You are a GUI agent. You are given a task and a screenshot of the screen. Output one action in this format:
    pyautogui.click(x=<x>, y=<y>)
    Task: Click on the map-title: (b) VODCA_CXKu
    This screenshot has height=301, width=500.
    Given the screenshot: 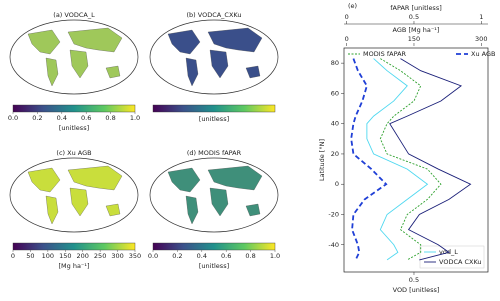 What is the action you would take?
    pyautogui.click(x=213, y=15)
    